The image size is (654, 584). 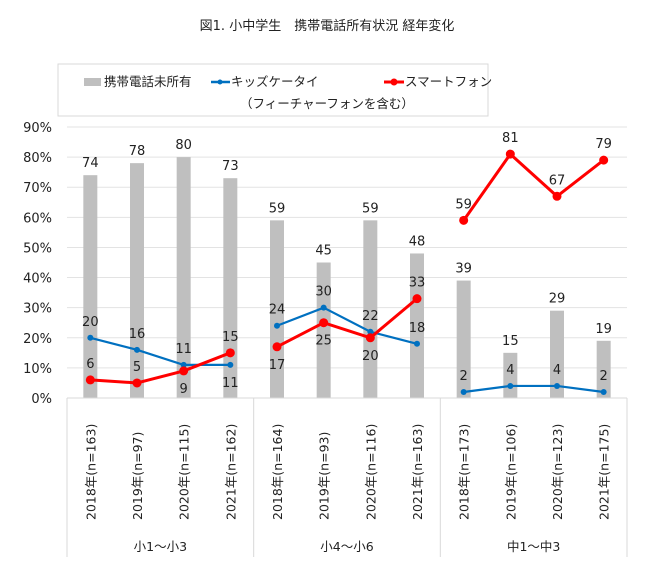 I want to click on line-data-label: 67, so click(x=557, y=180).